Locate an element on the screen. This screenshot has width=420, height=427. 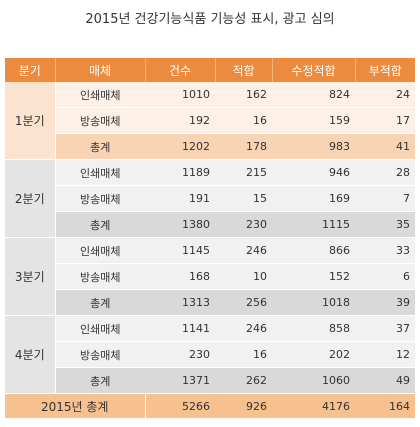
fail-cell: 49 is located at coordinates (385, 380).